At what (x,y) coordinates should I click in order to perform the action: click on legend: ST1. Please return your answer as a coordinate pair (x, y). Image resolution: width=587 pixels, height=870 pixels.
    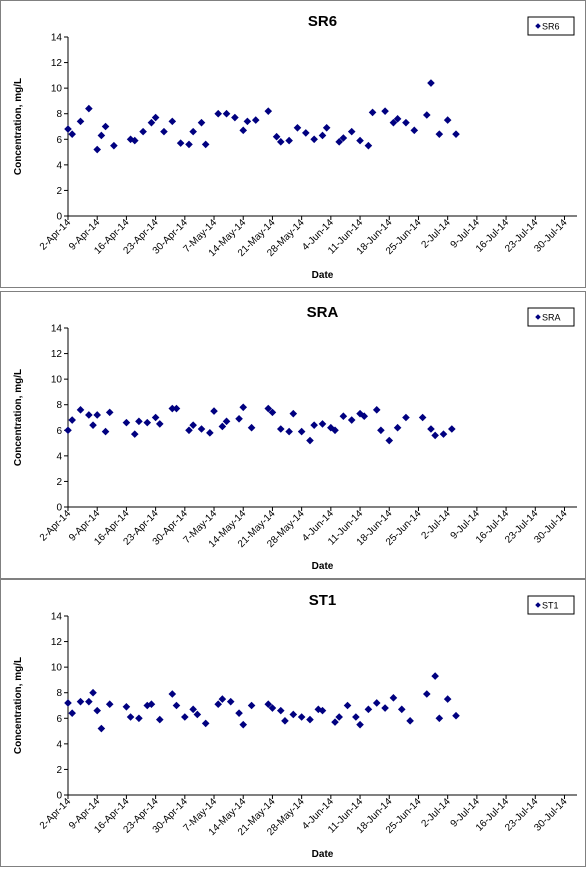
    Looking at the image, I should click on (551, 605).